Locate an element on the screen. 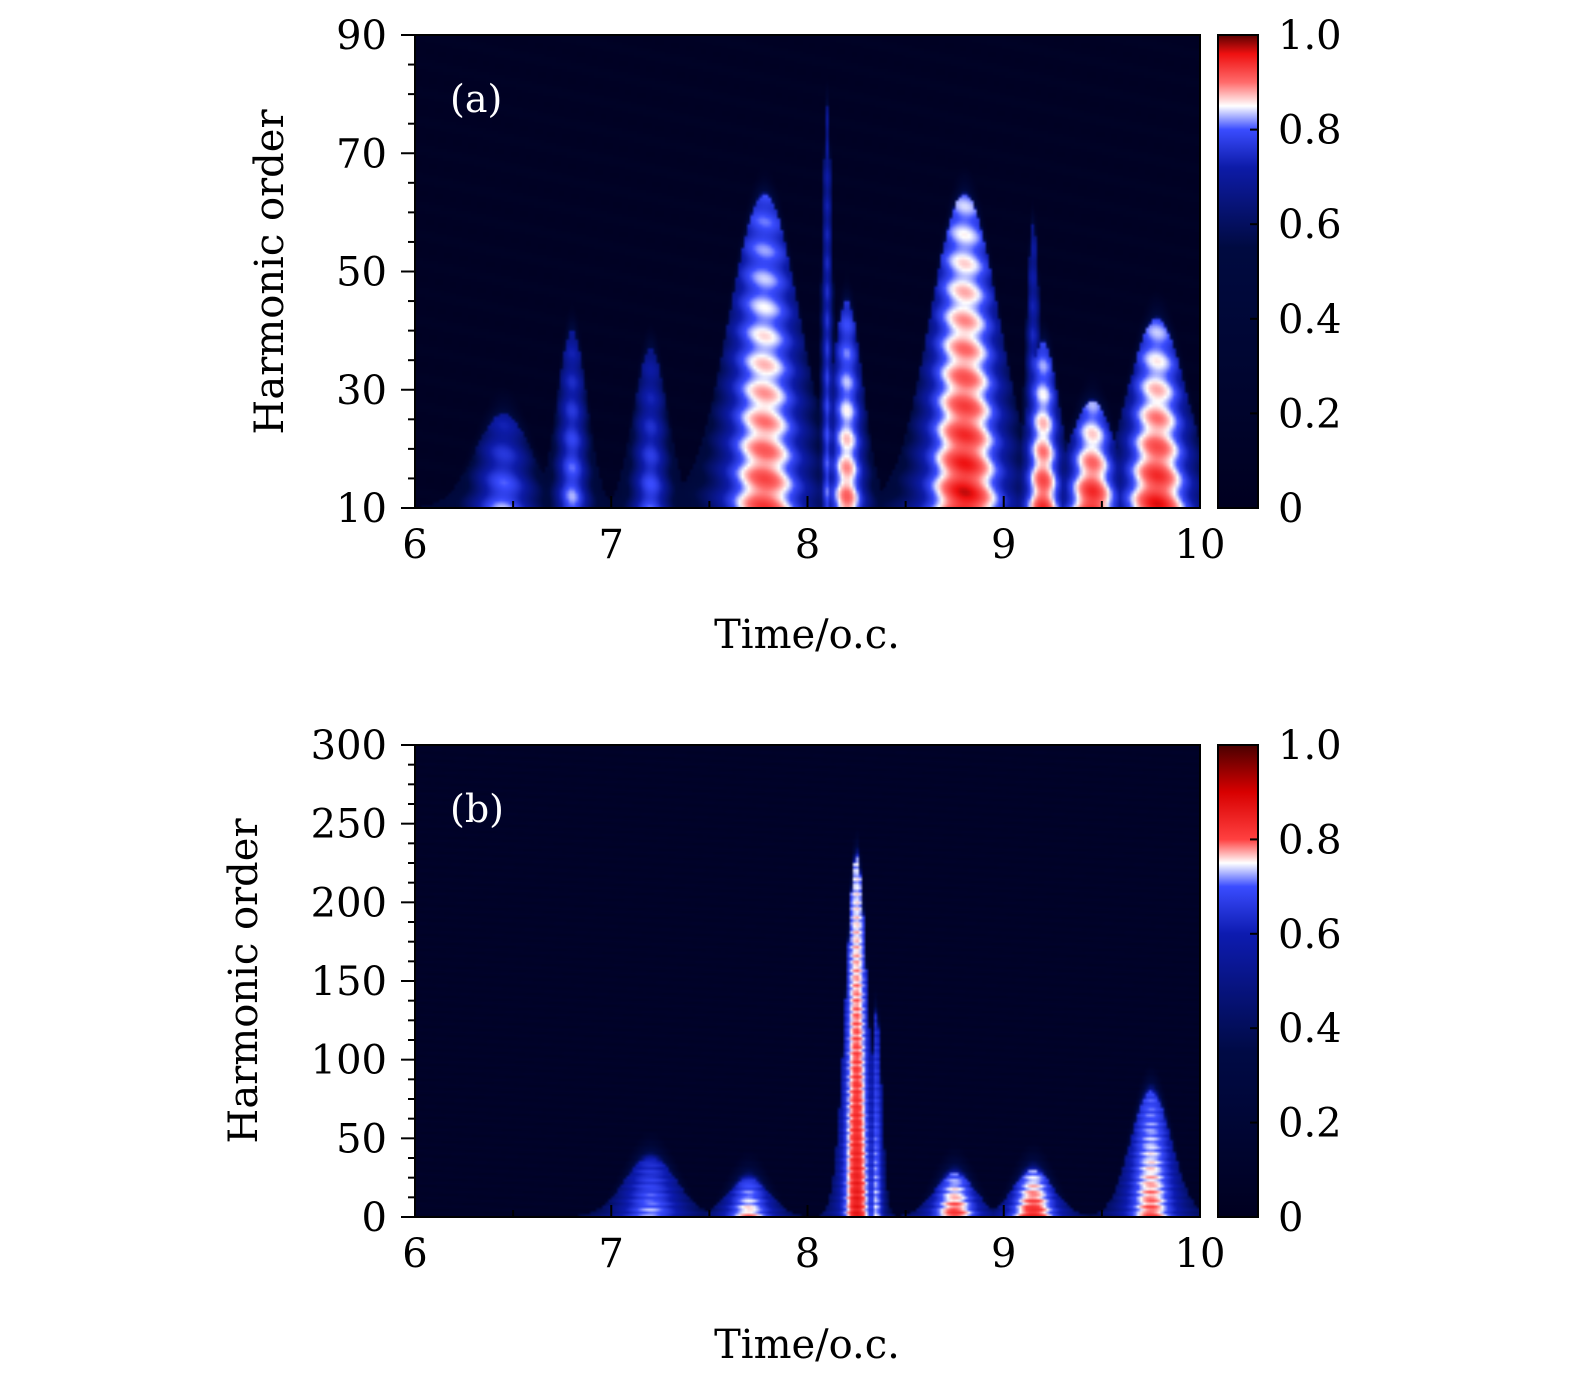 This screenshot has width=1575, height=1388. y-tick-label-b: 200 is located at coordinates (349, 903).